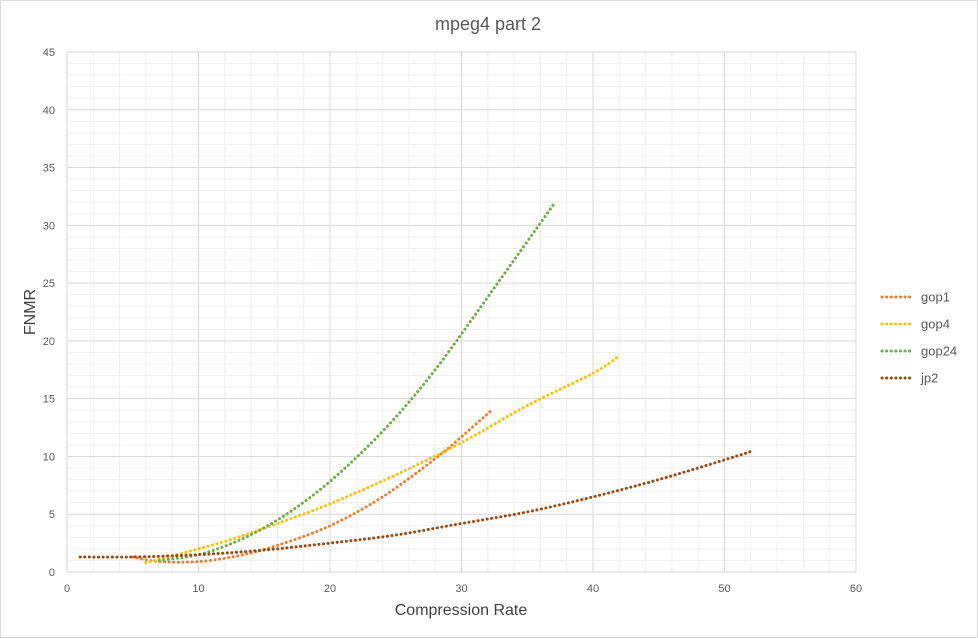 The width and height of the screenshot is (978, 638). Describe the element at coordinates (49, 53) in the screenshot. I see `y-tick-label: 45` at that location.